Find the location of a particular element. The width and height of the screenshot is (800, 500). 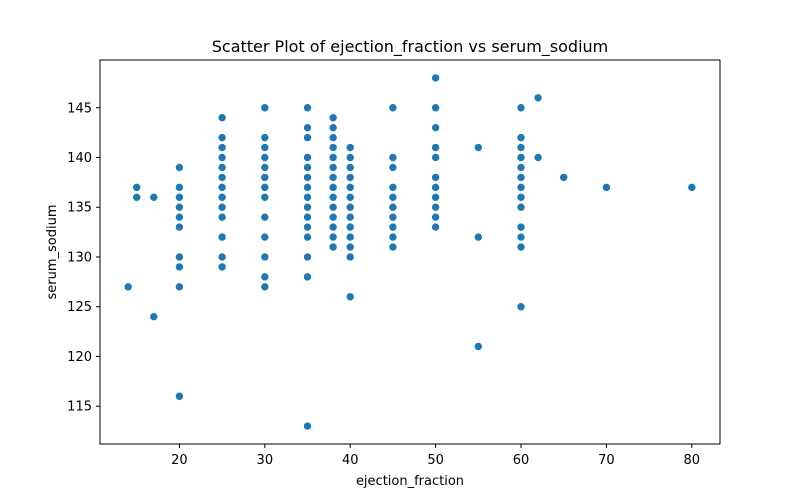

x-tick-label: 20 is located at coordinates (179, 460).